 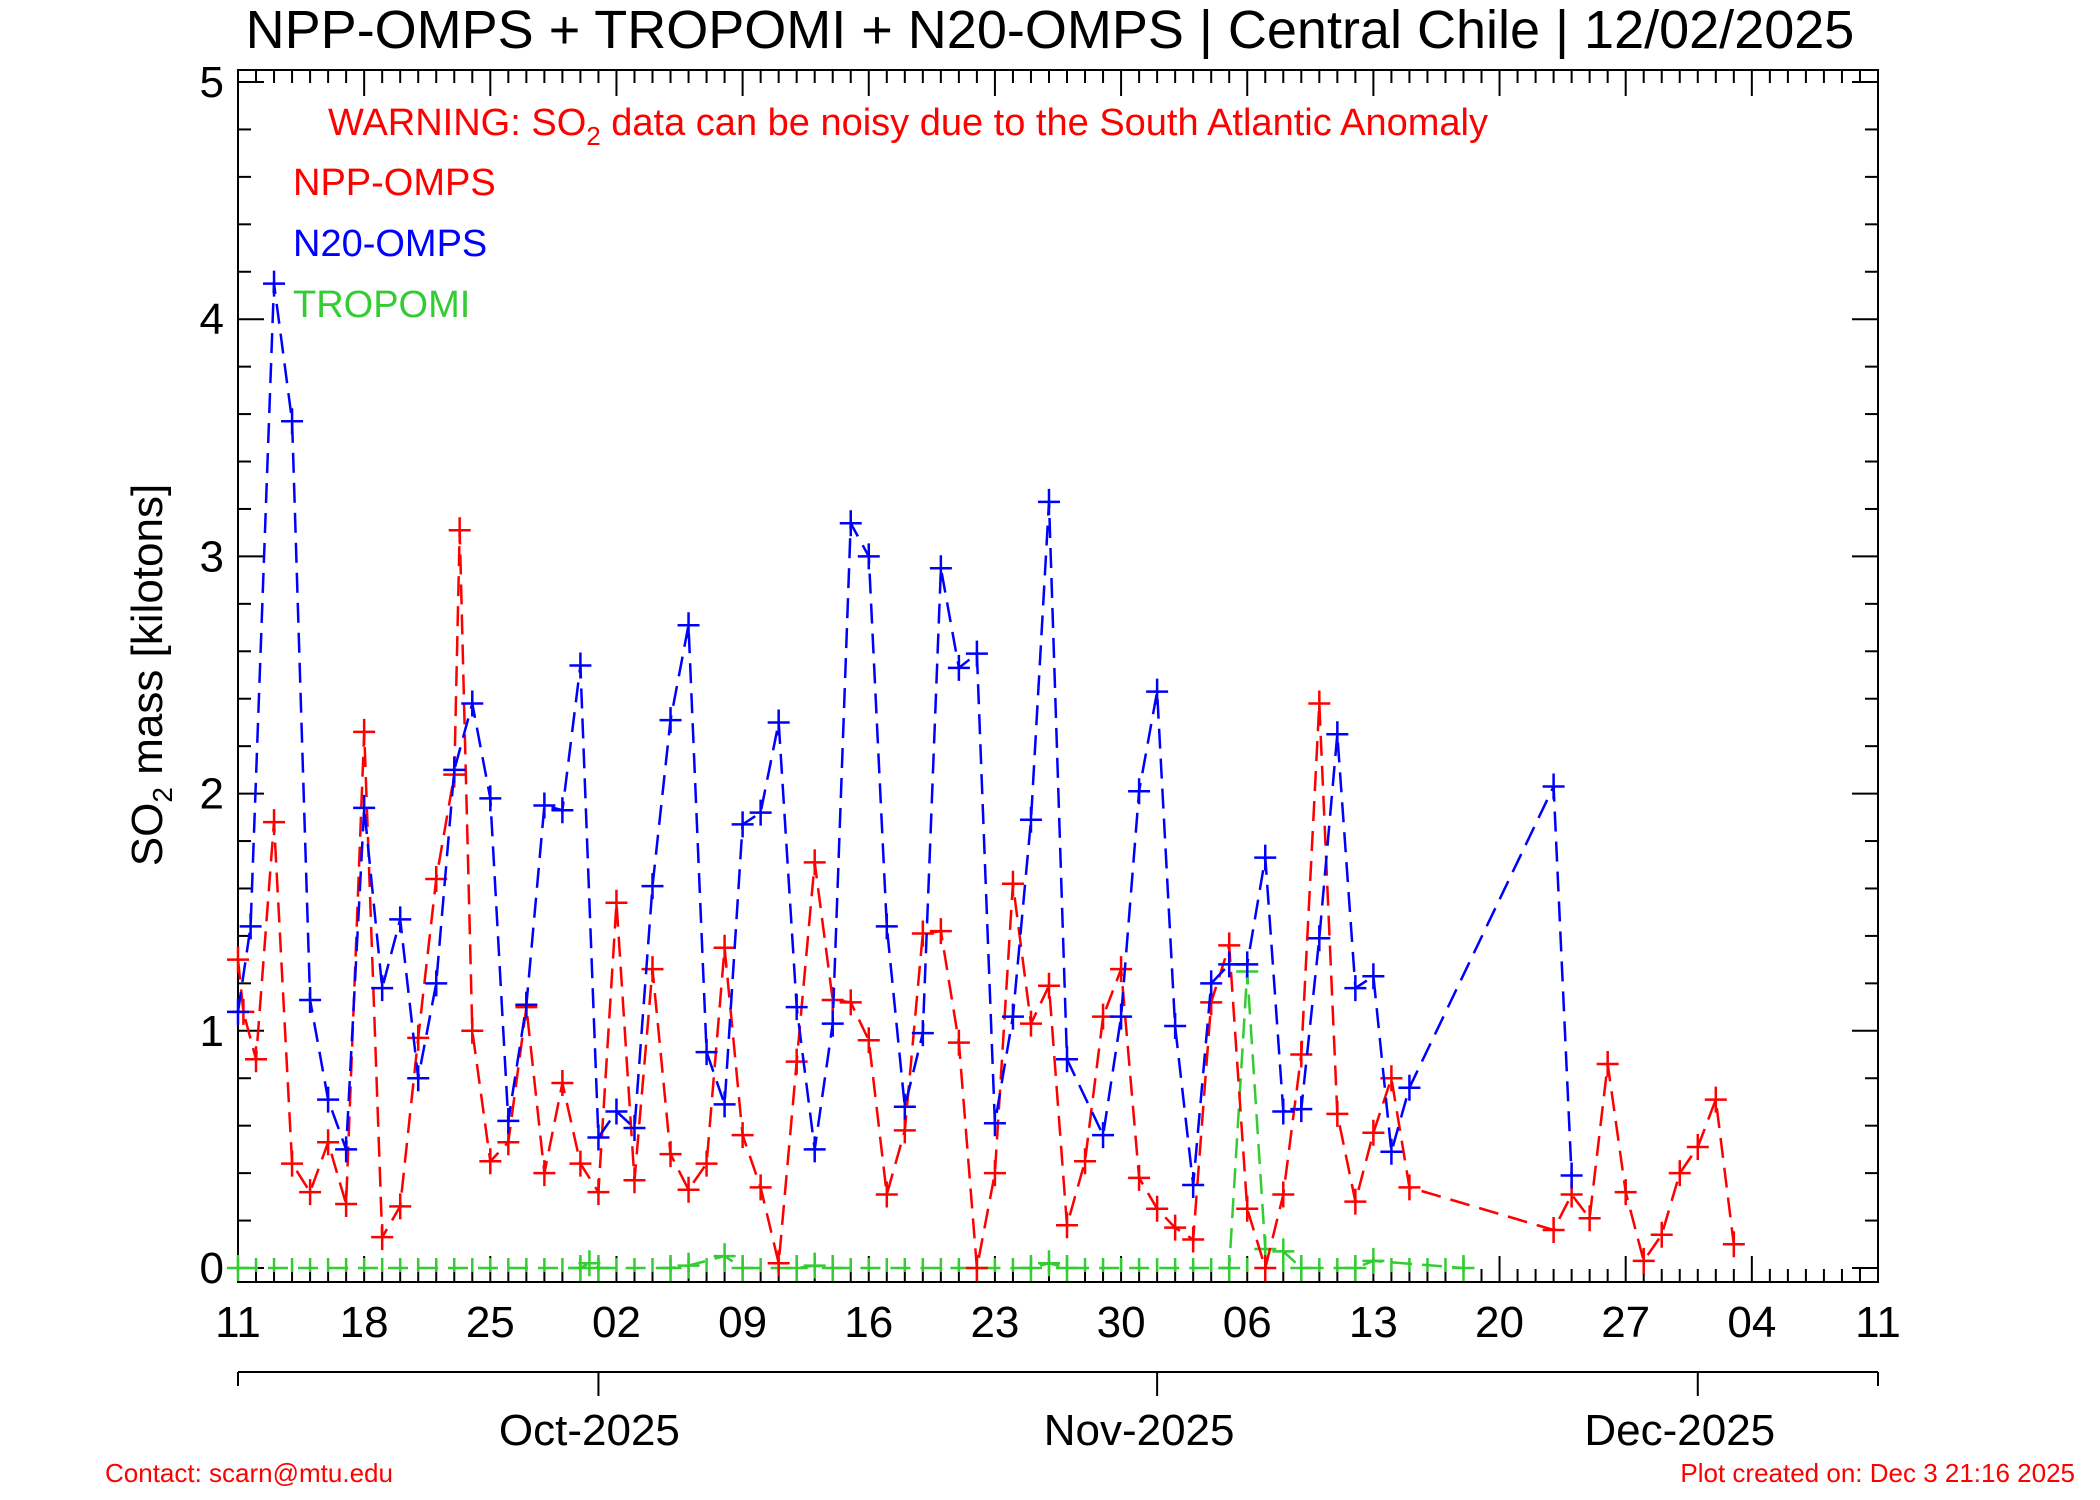 What do you see at coordinates (994, 1322) in the screenshot?
I see `x-tick-label: 23` at bounding box center [994, 1322].